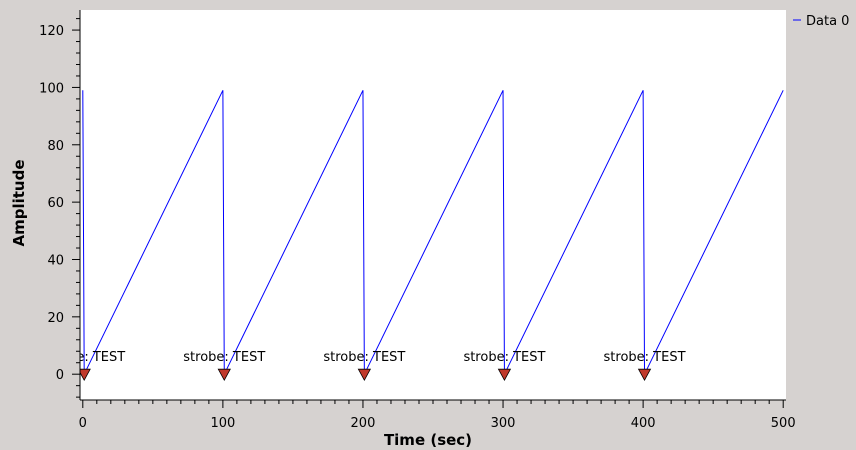 This screenshot has width=856, height=450. What do you see at coordinates (51, 31) in the screenshot?
I see `y-tick-label: 120` at bounding box center [51, 31].